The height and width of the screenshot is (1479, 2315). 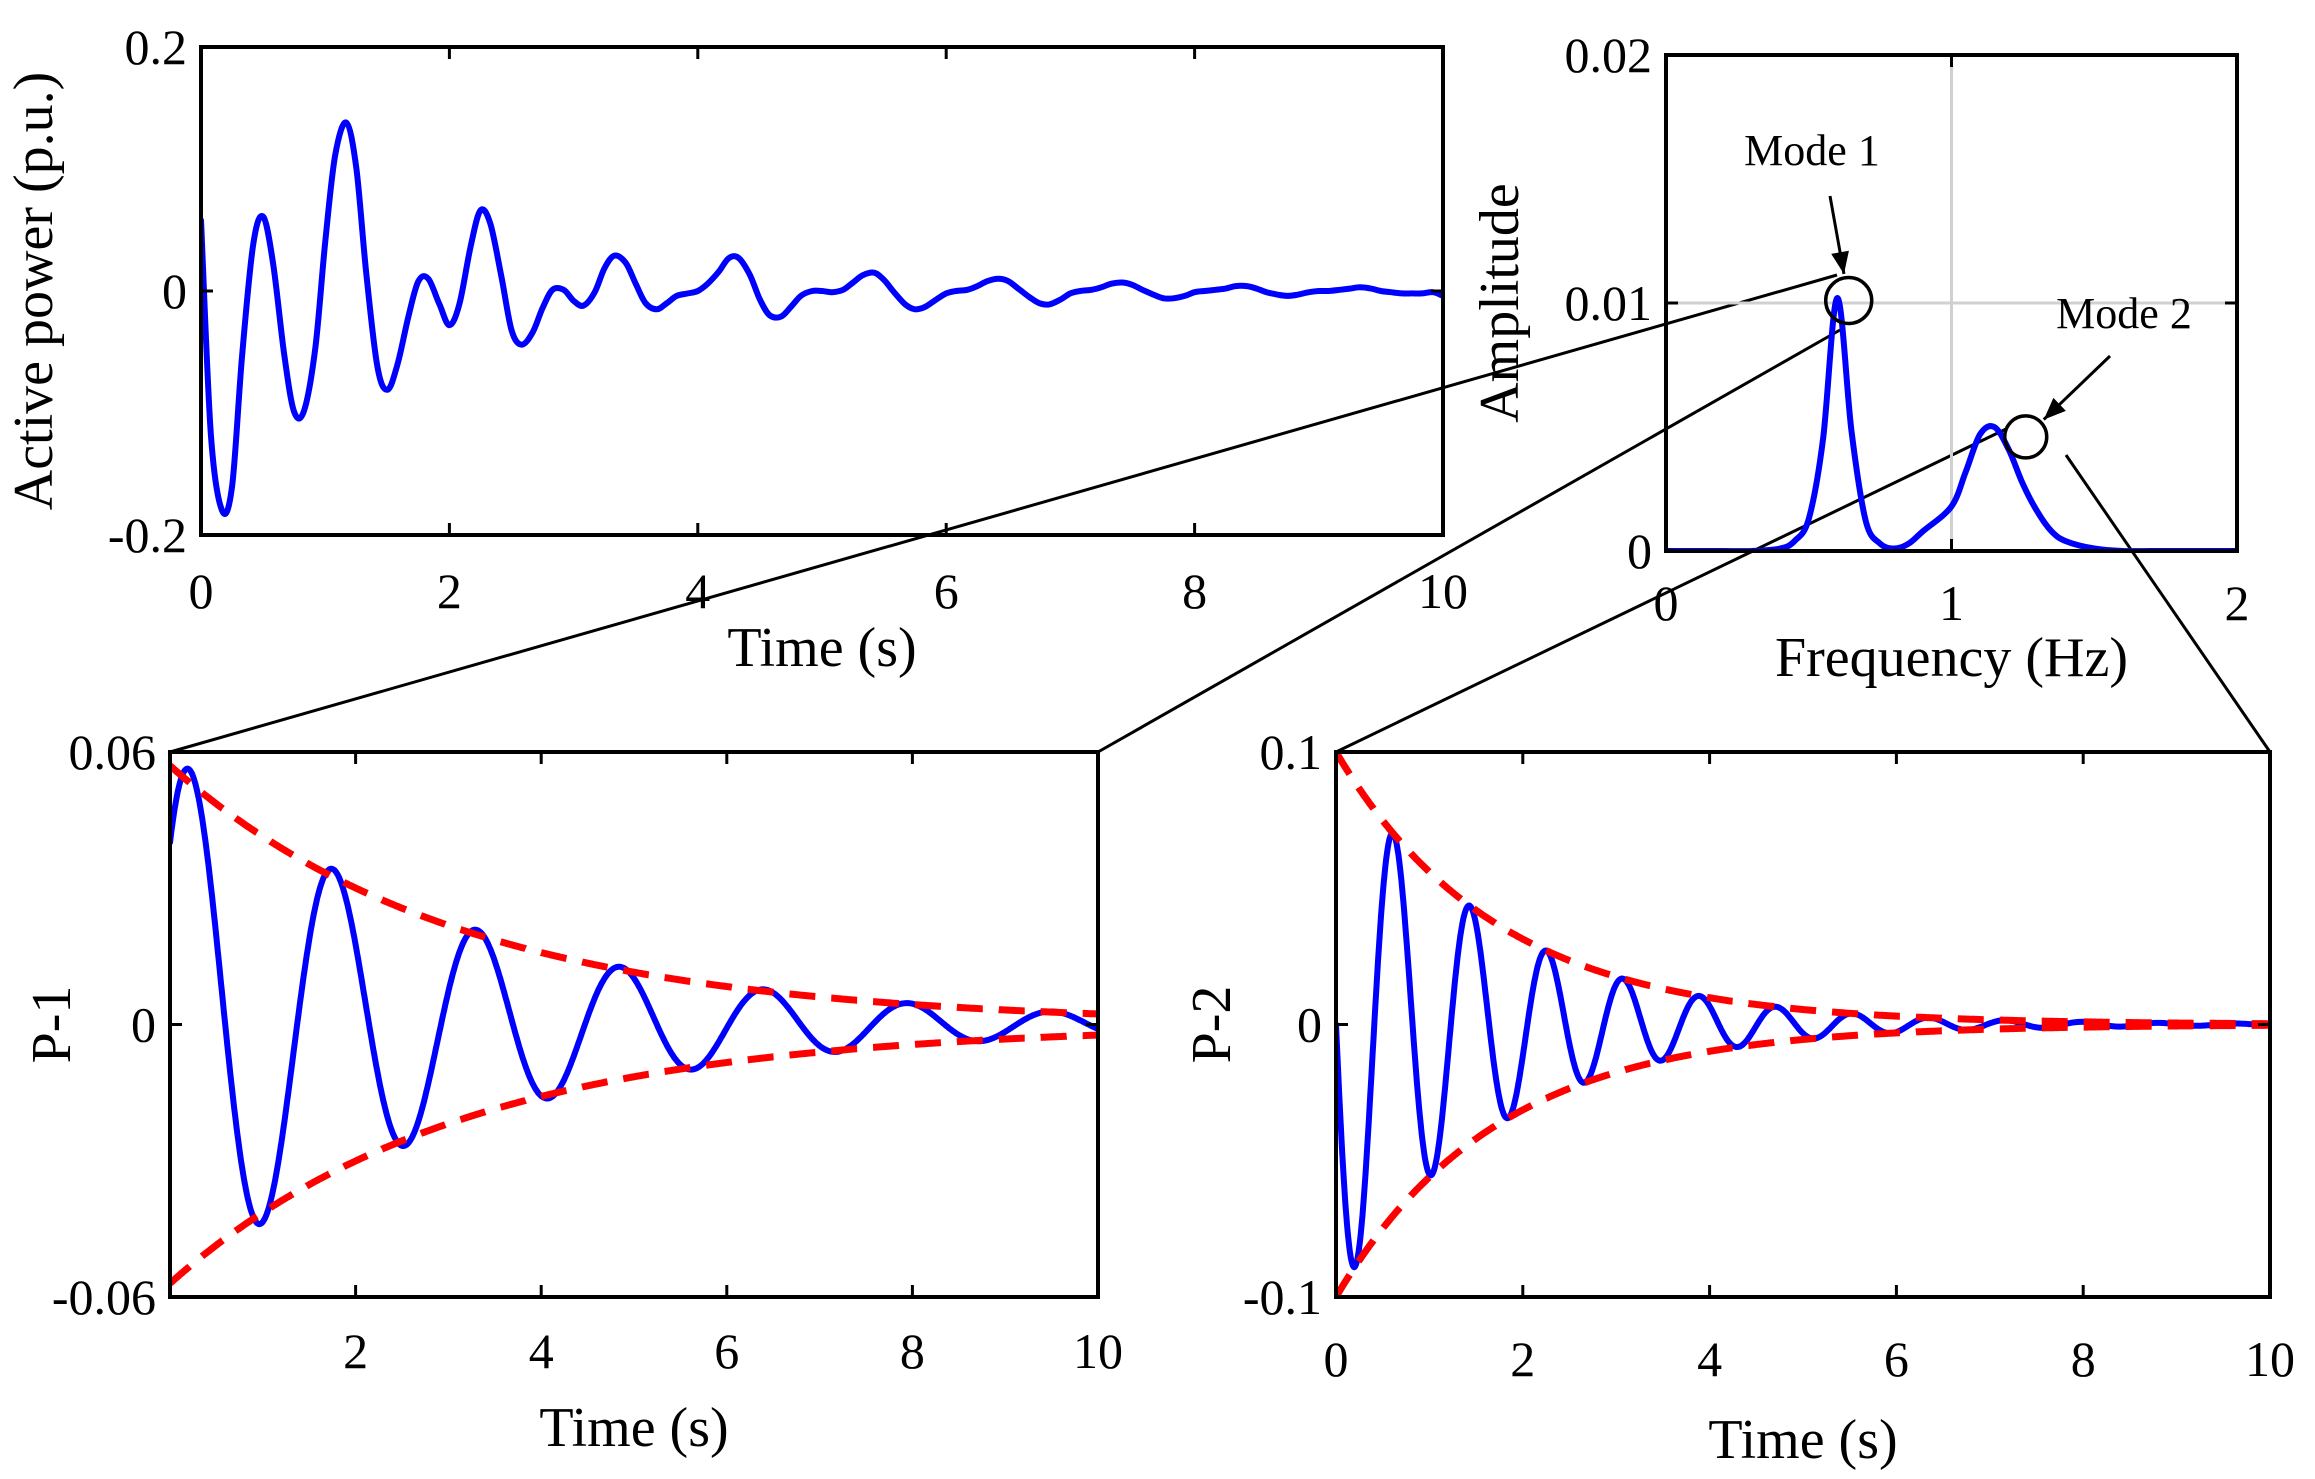 I want to click on p1-ytick-label-2: 0.06, so click(x=113, y=752).